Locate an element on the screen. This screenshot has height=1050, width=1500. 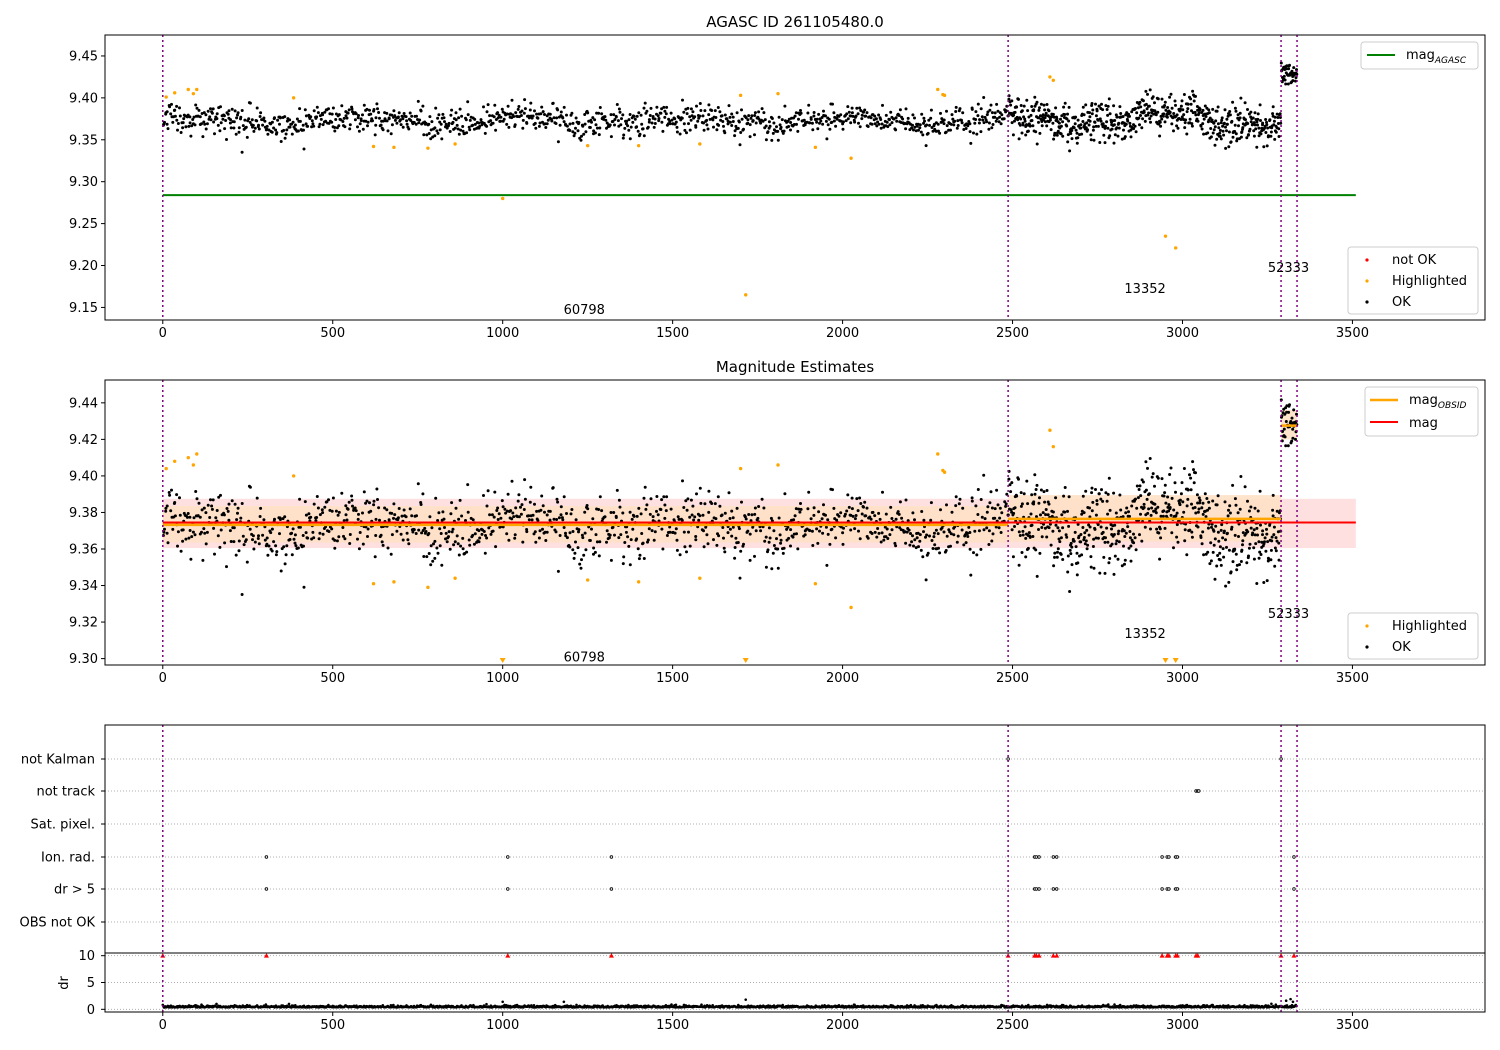
dr-point is located at coordinates (576, 1005).